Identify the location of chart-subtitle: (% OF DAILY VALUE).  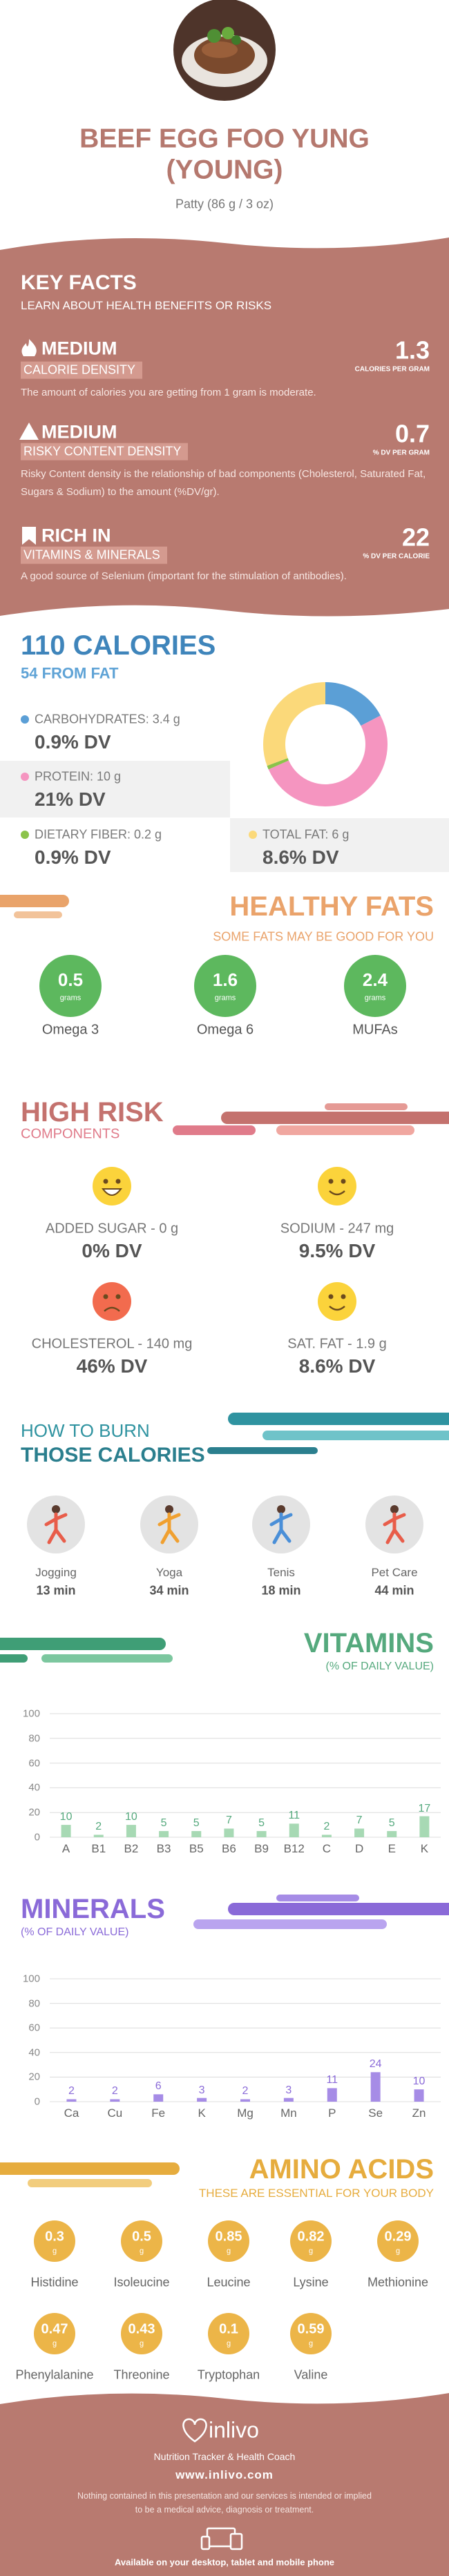
(75, 1932).